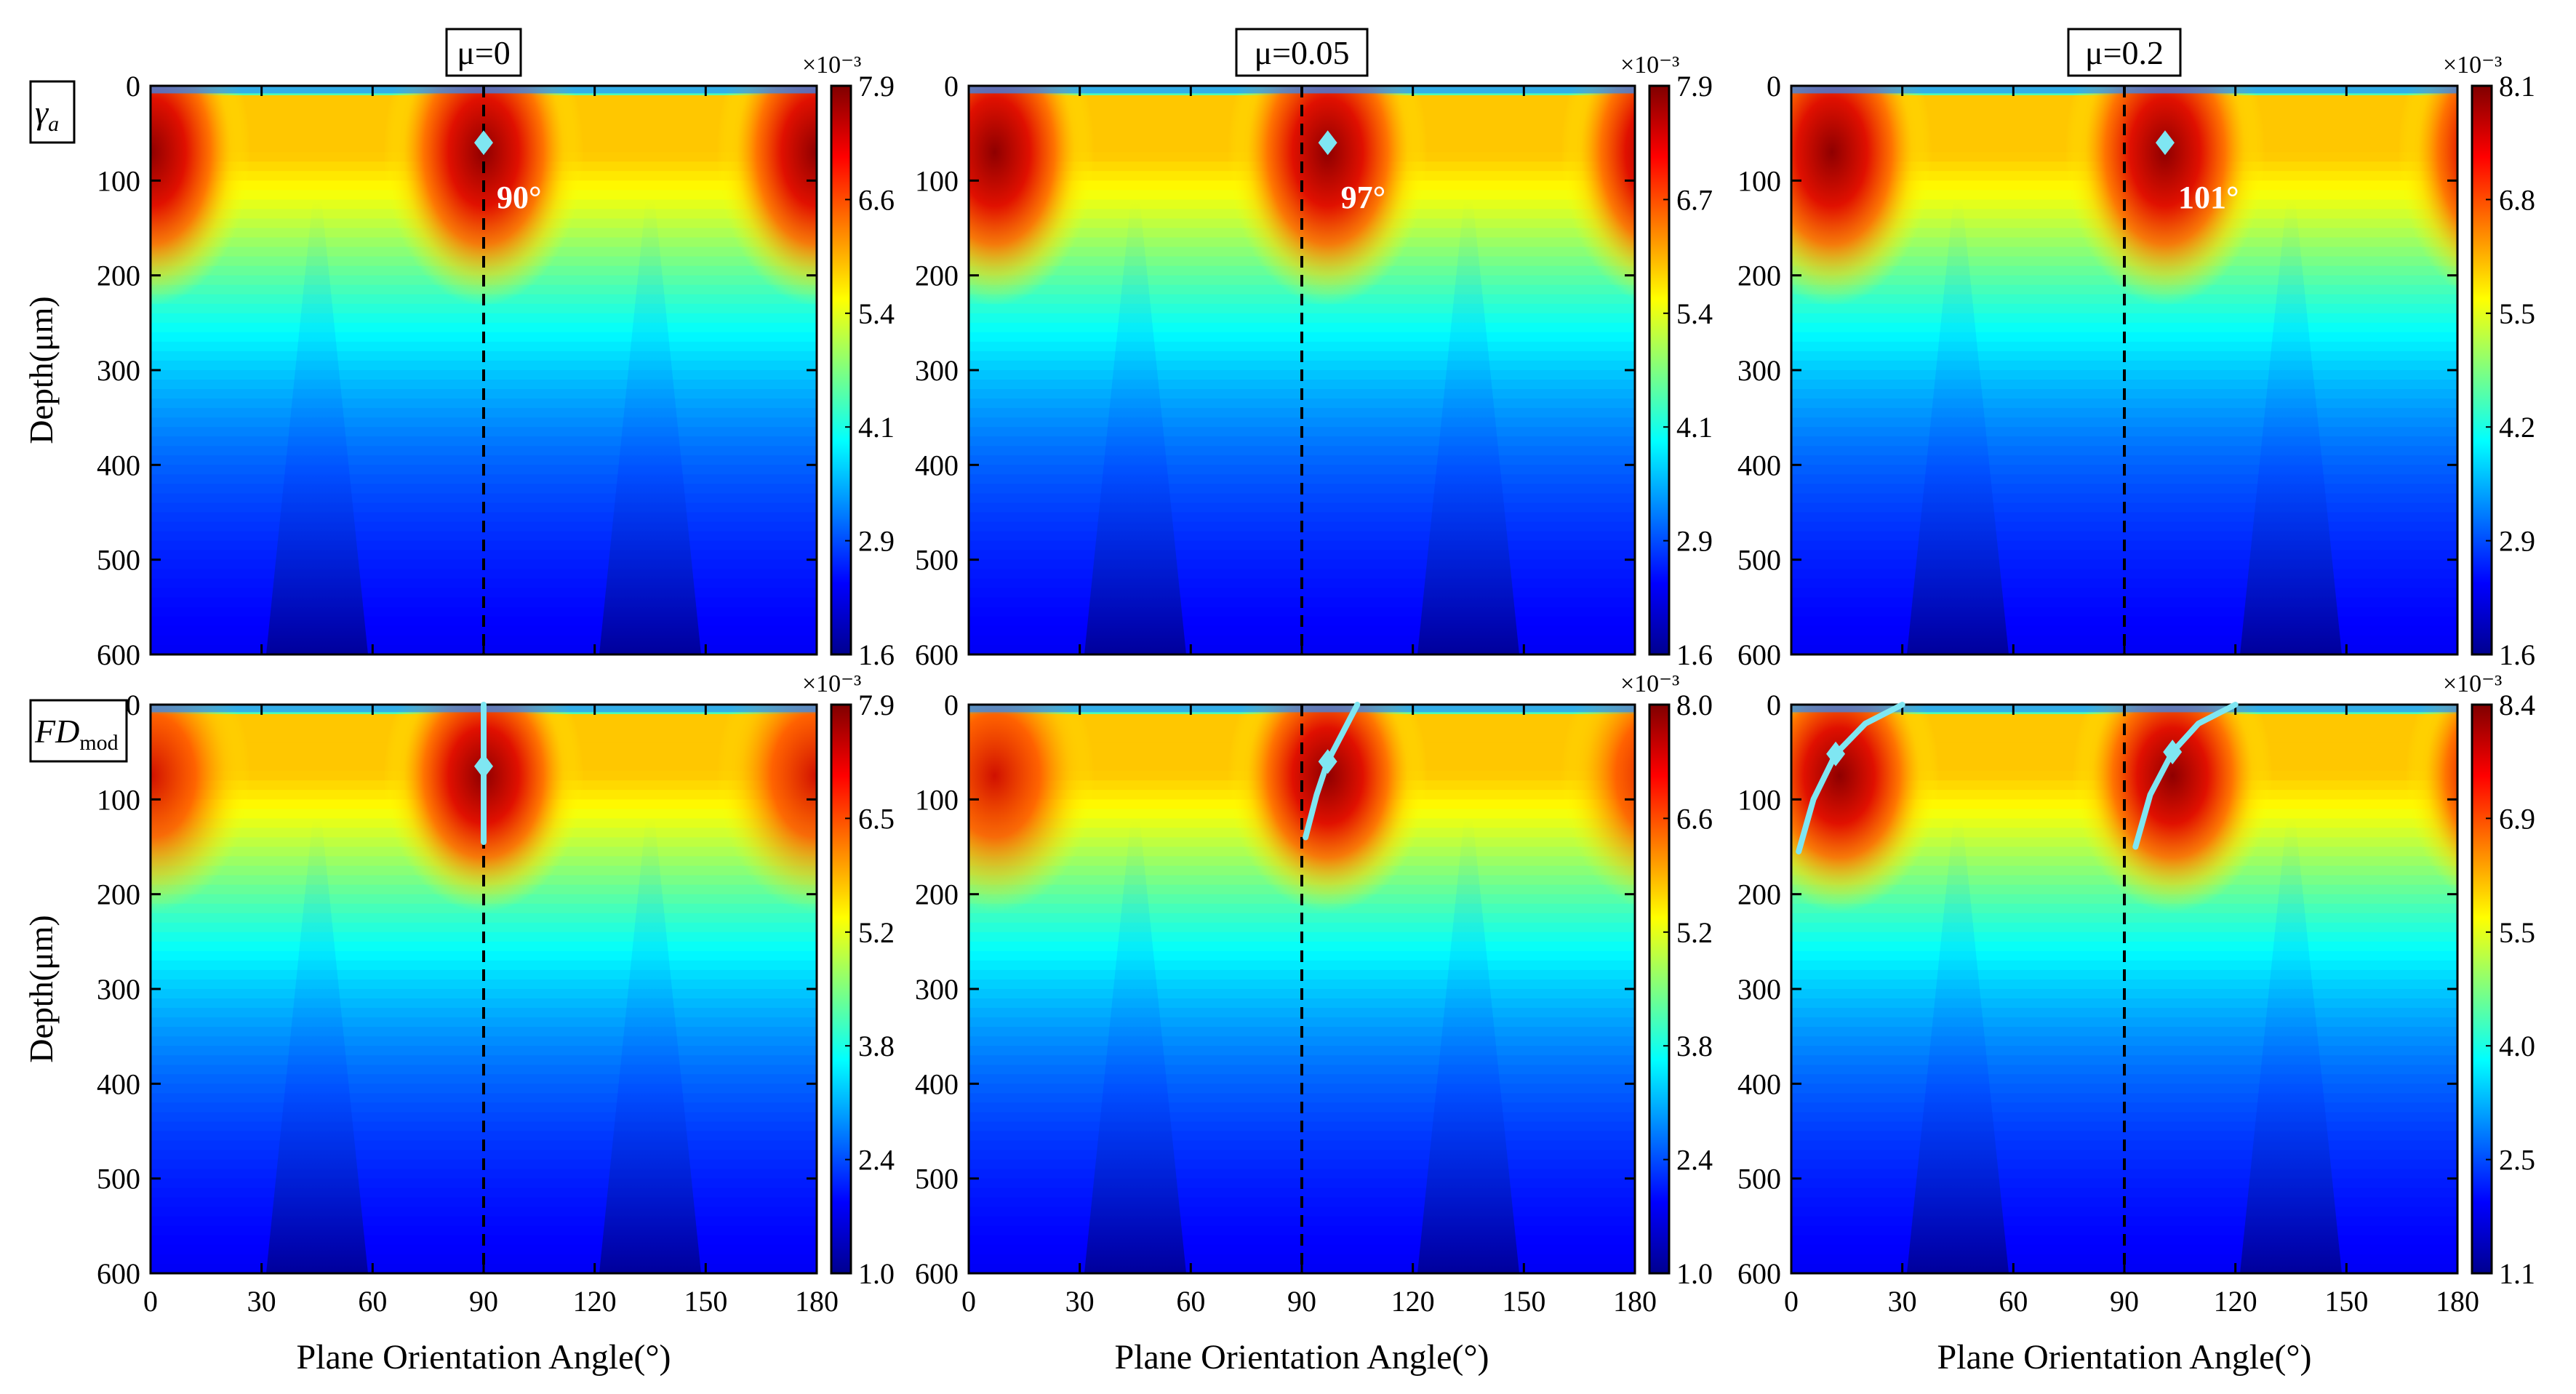 The height and width of the screenshot is (1394, 2576). What do you see at coordinates (968, 1302) in the screenshot?
I see `x-tick-label: 0` at bounding box center [968, 1302].